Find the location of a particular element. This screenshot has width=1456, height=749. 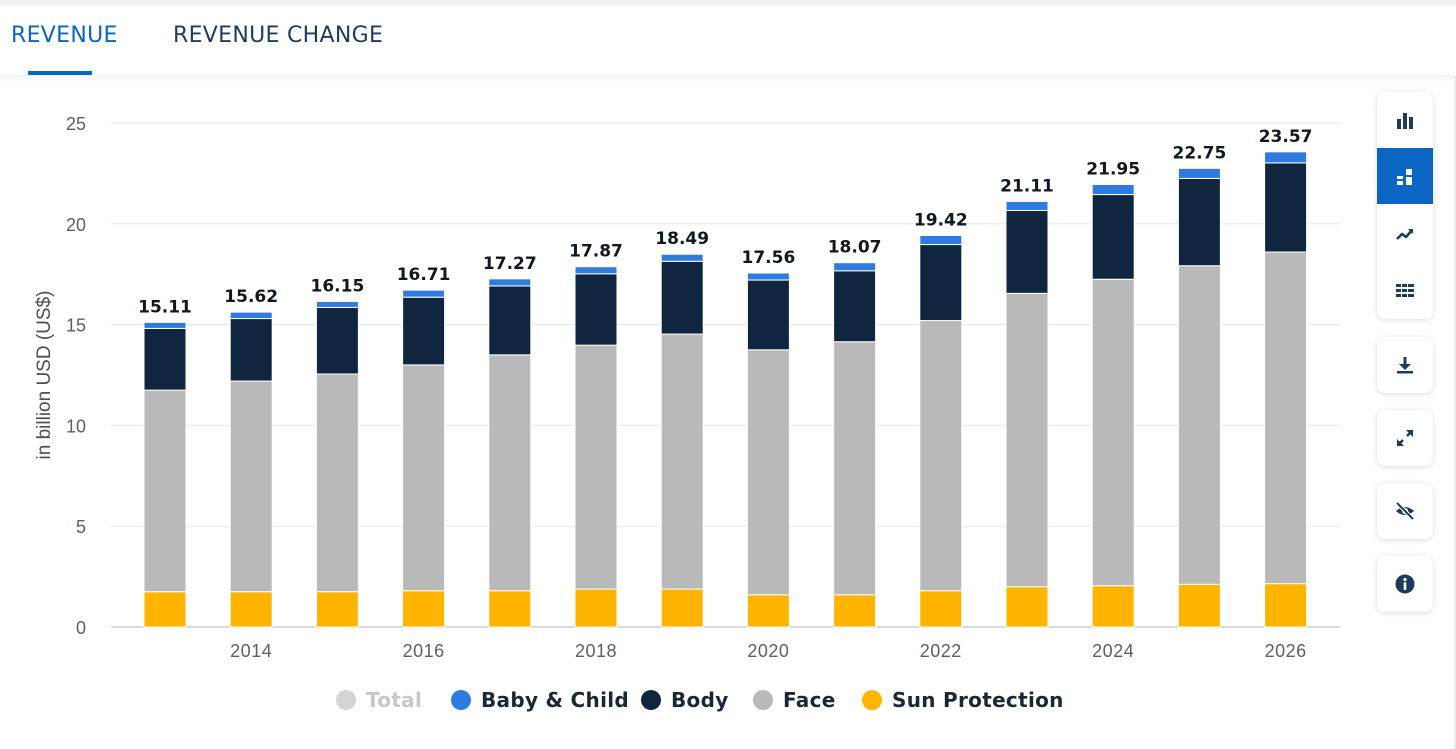

legend-item-face: Face is located at coordinates (794, 700).